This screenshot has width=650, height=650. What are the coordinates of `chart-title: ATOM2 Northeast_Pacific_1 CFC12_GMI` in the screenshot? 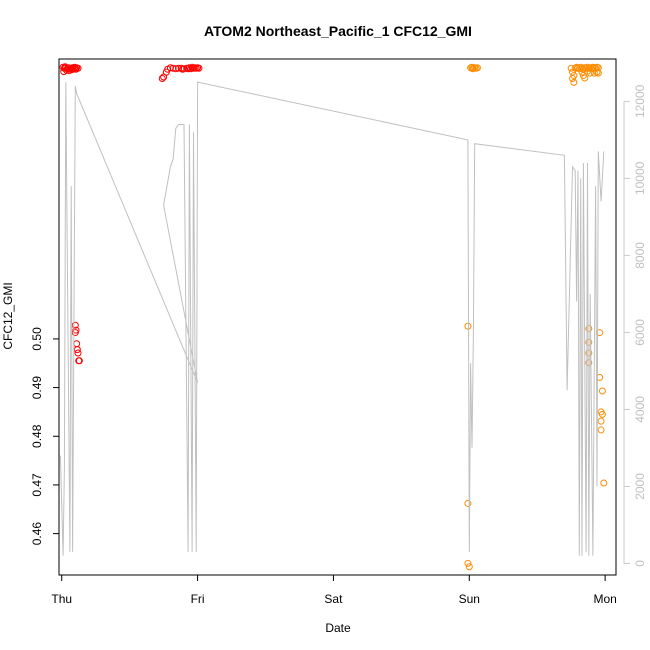 It's located at (338, 31).